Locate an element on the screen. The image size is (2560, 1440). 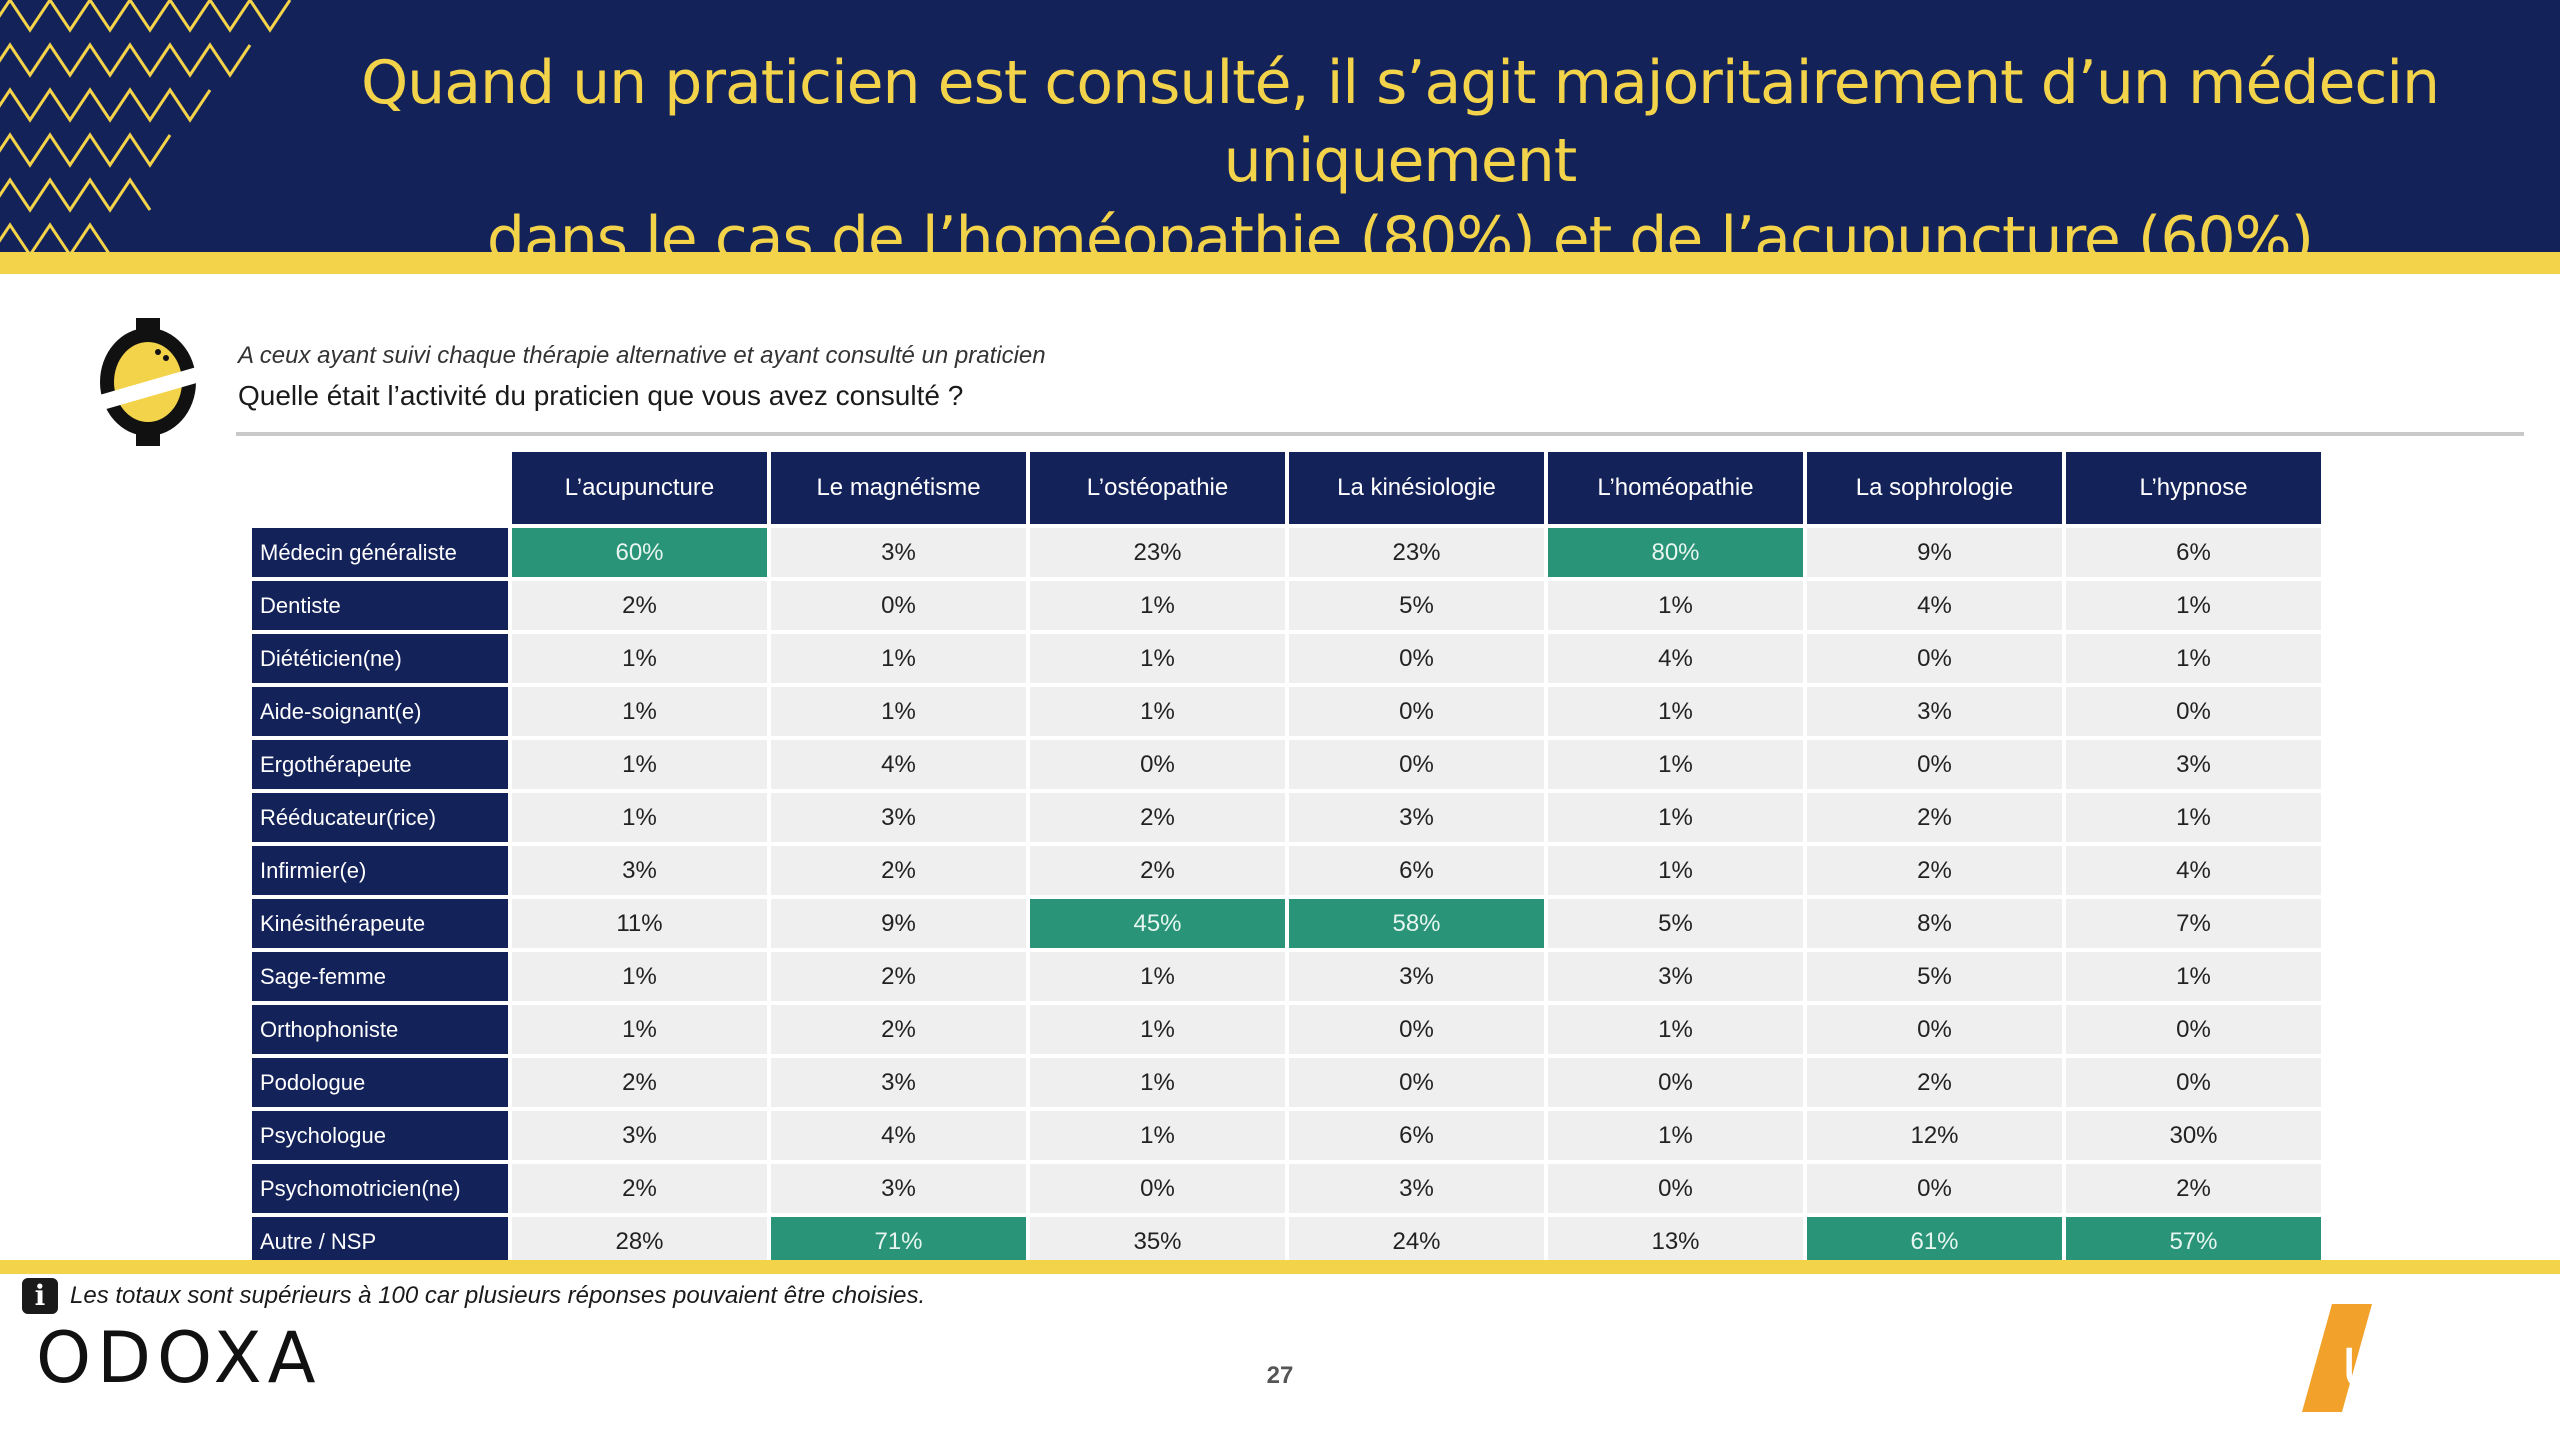
table-row: Ergothérapeute 1% 4% 0% 0% 1% 0% 3% is located at coordinates (1286, 764).